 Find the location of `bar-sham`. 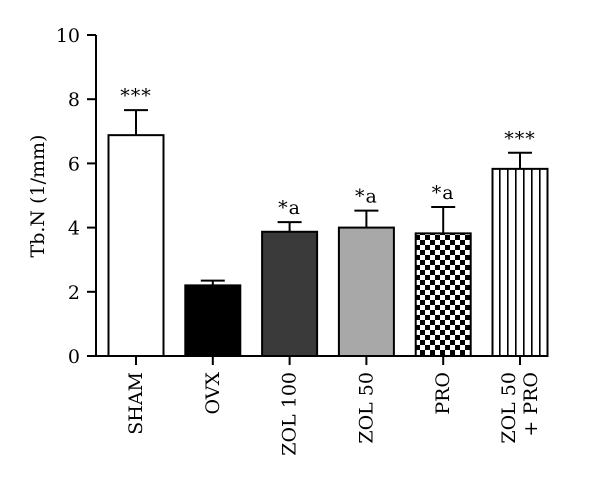

bar-sham is located at coordinates (136, 245).